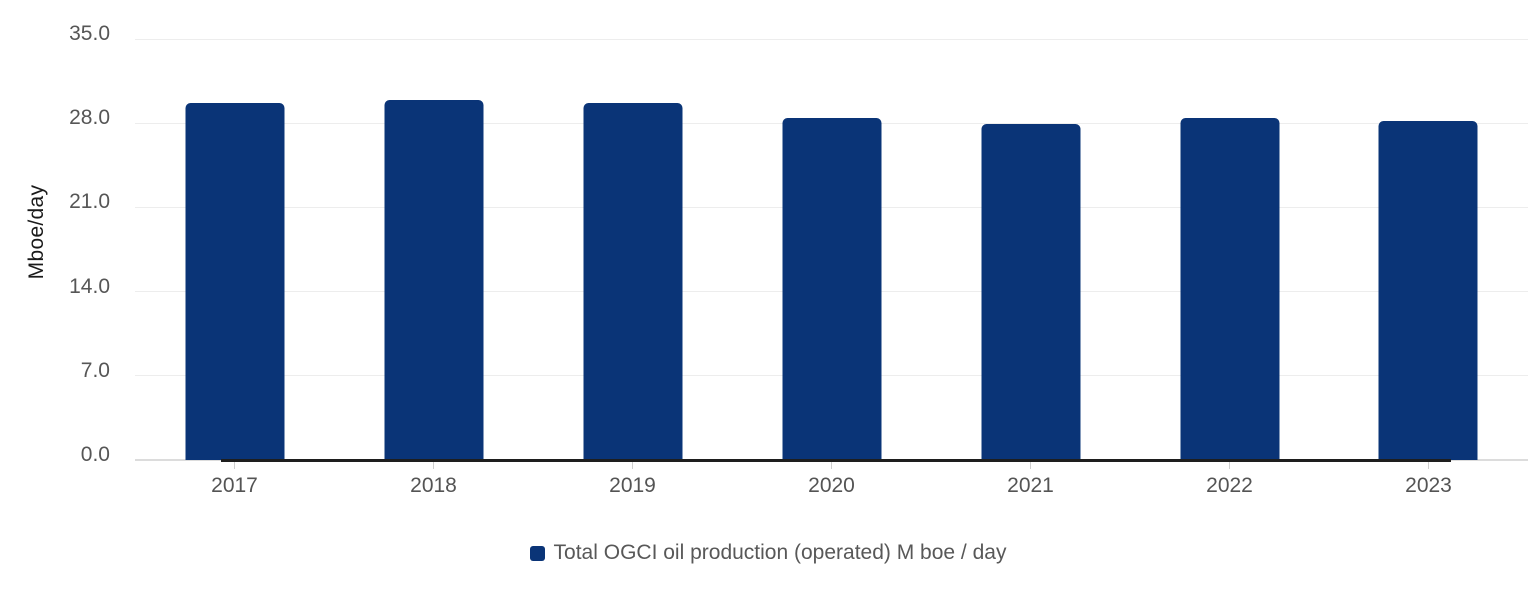  Describe the element at coordinates (95, 454) in the screenshot. I see `y-axis-tick-label: 0.0` at that location.